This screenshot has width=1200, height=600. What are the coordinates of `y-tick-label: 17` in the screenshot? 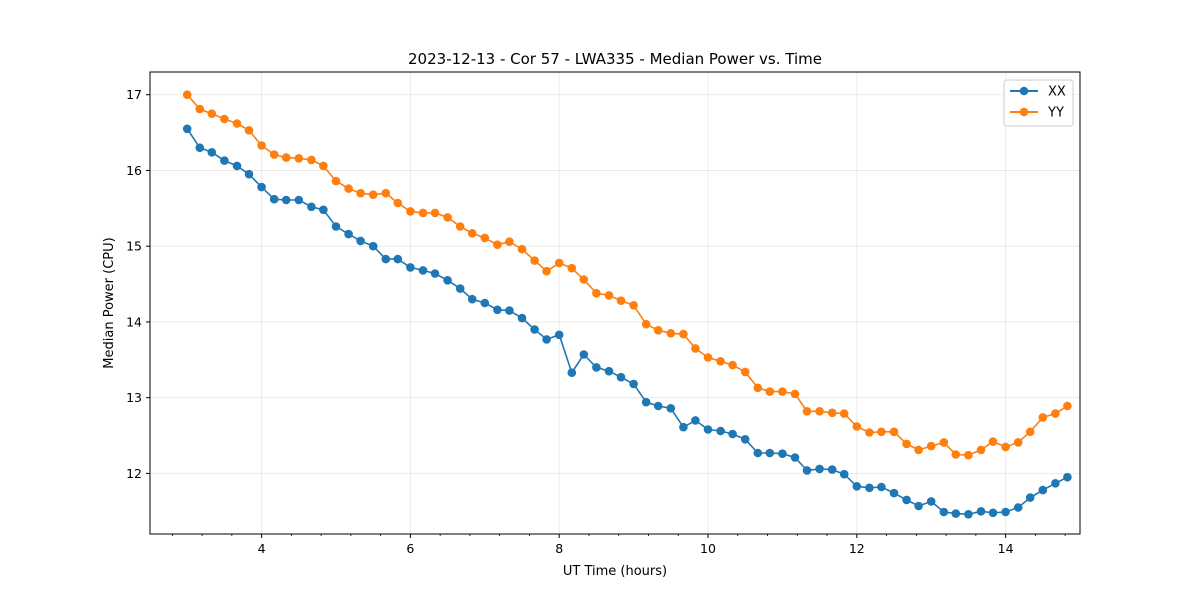 It's located at (134, 94).